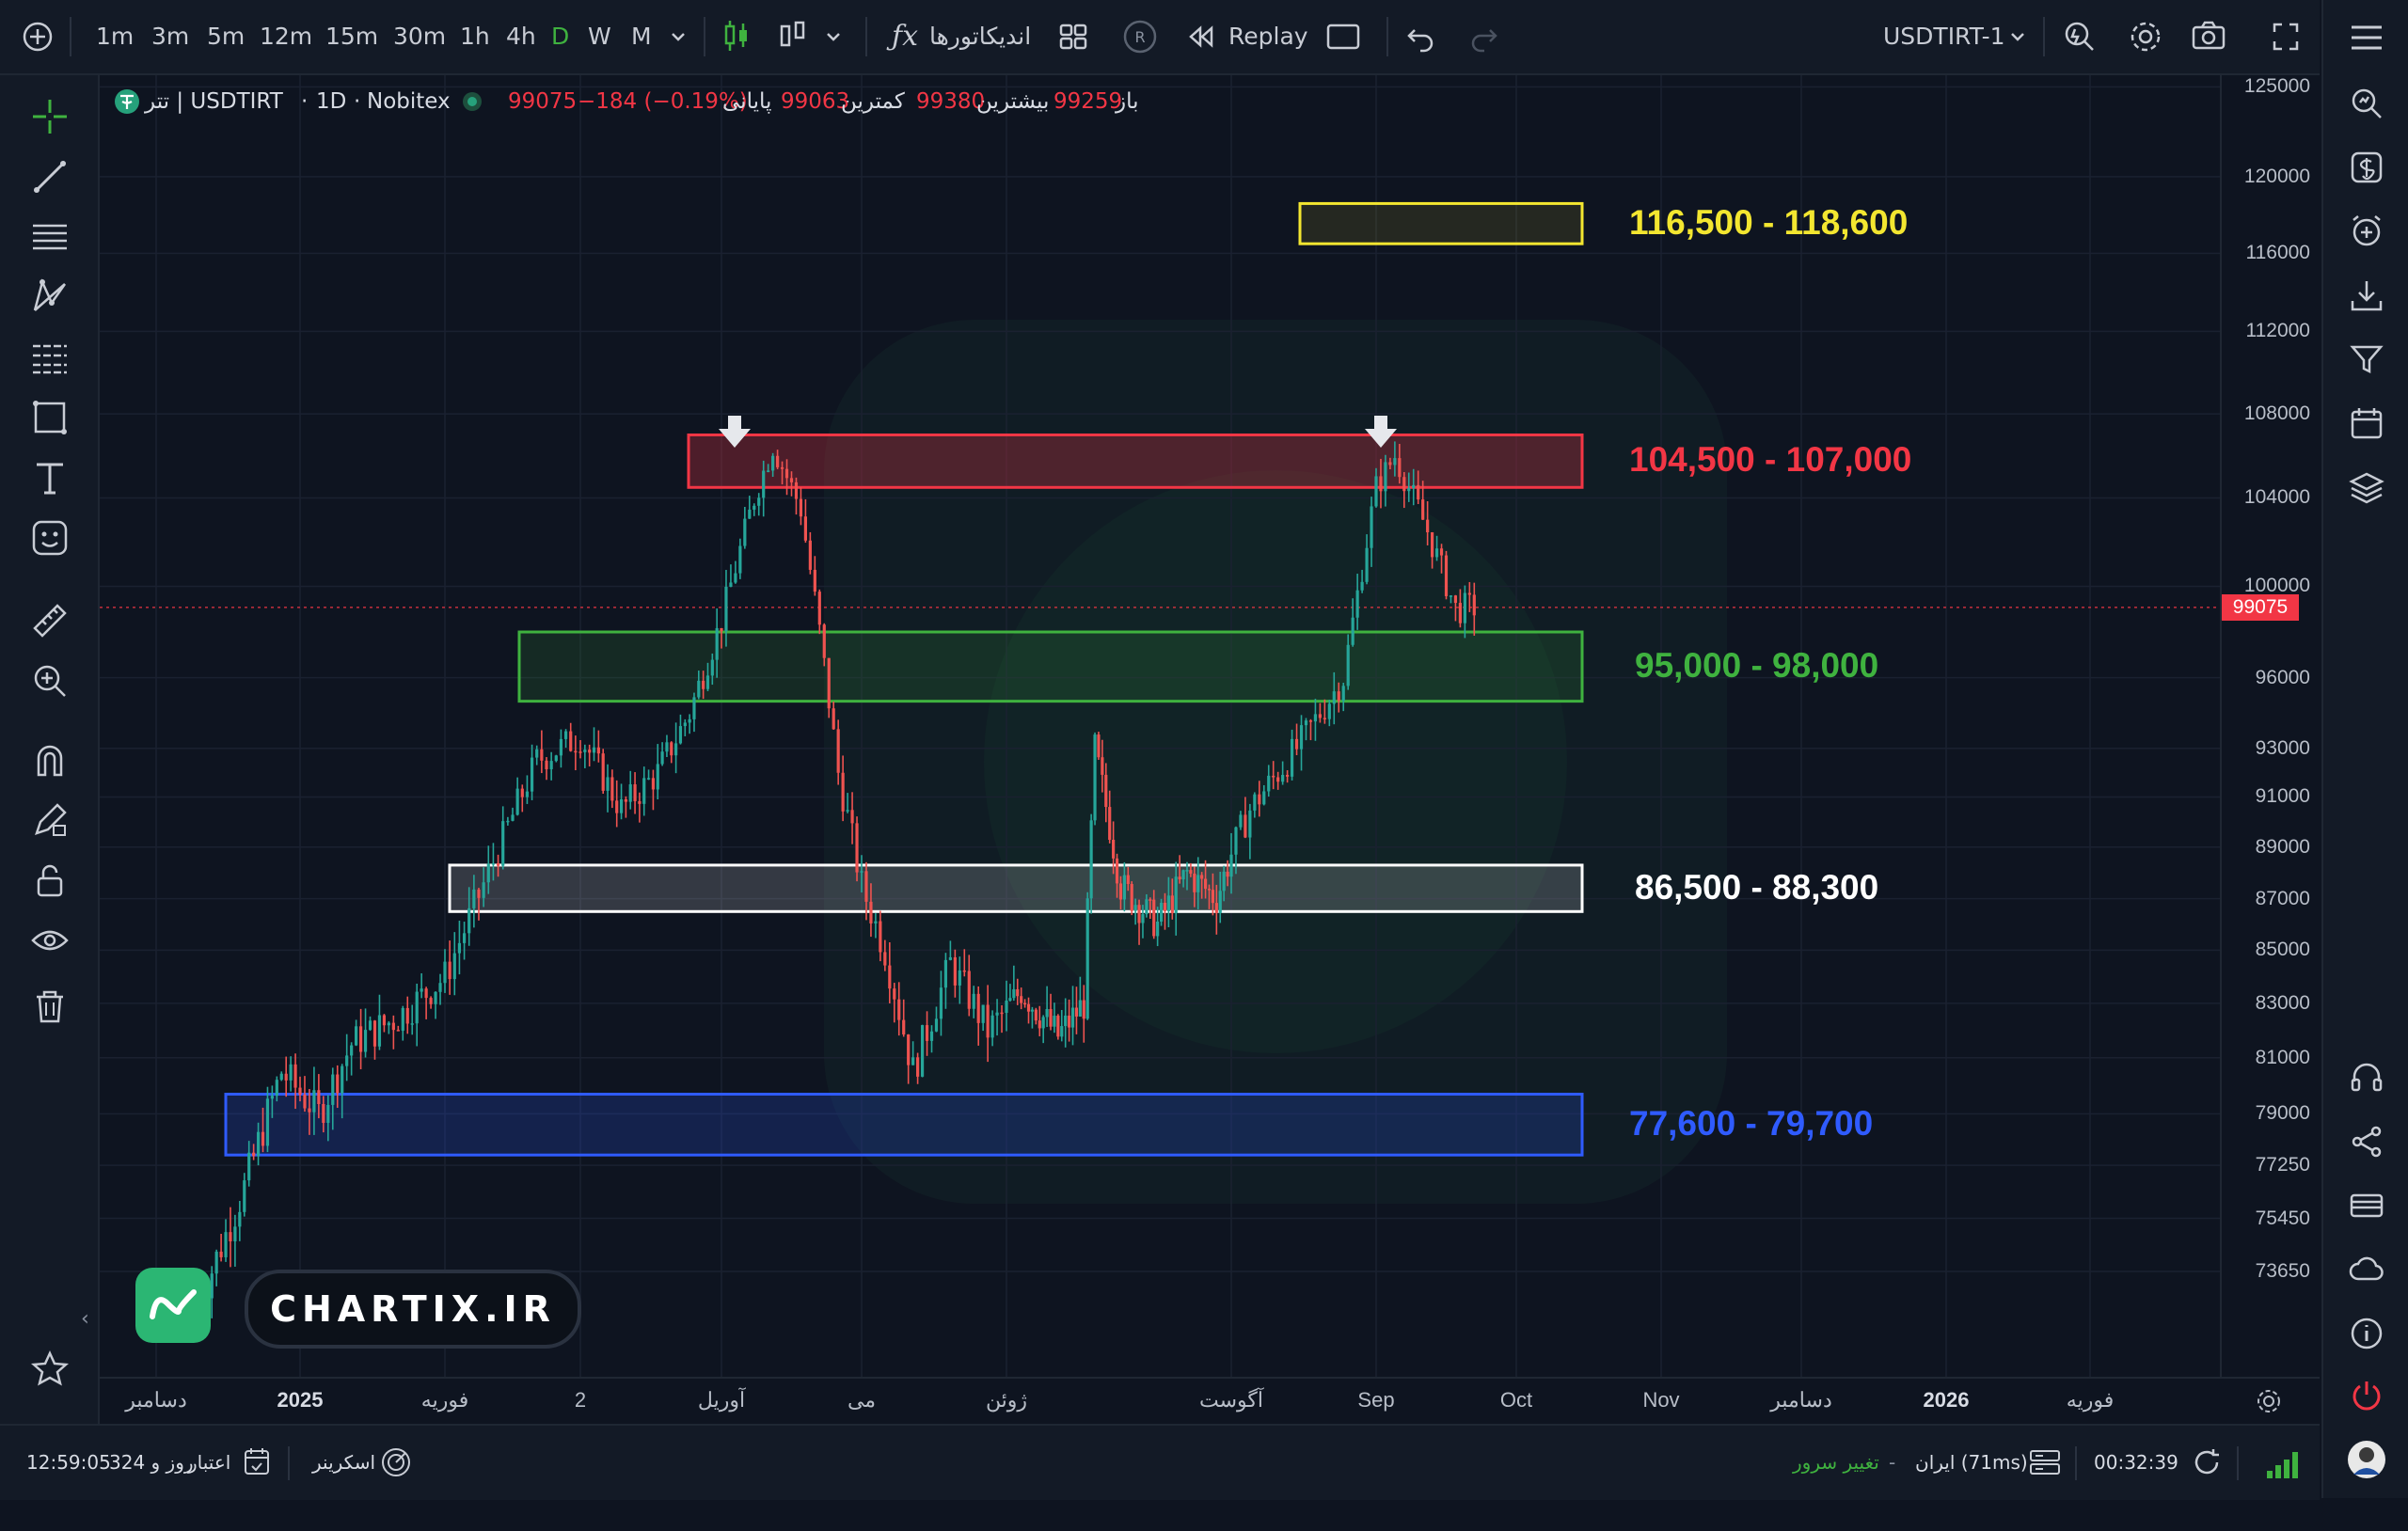 The image size is (2408, 1531). Describe the element at coordinates (1140, 36) in the screenshot. I see `alert-r-icon: R` at that location.